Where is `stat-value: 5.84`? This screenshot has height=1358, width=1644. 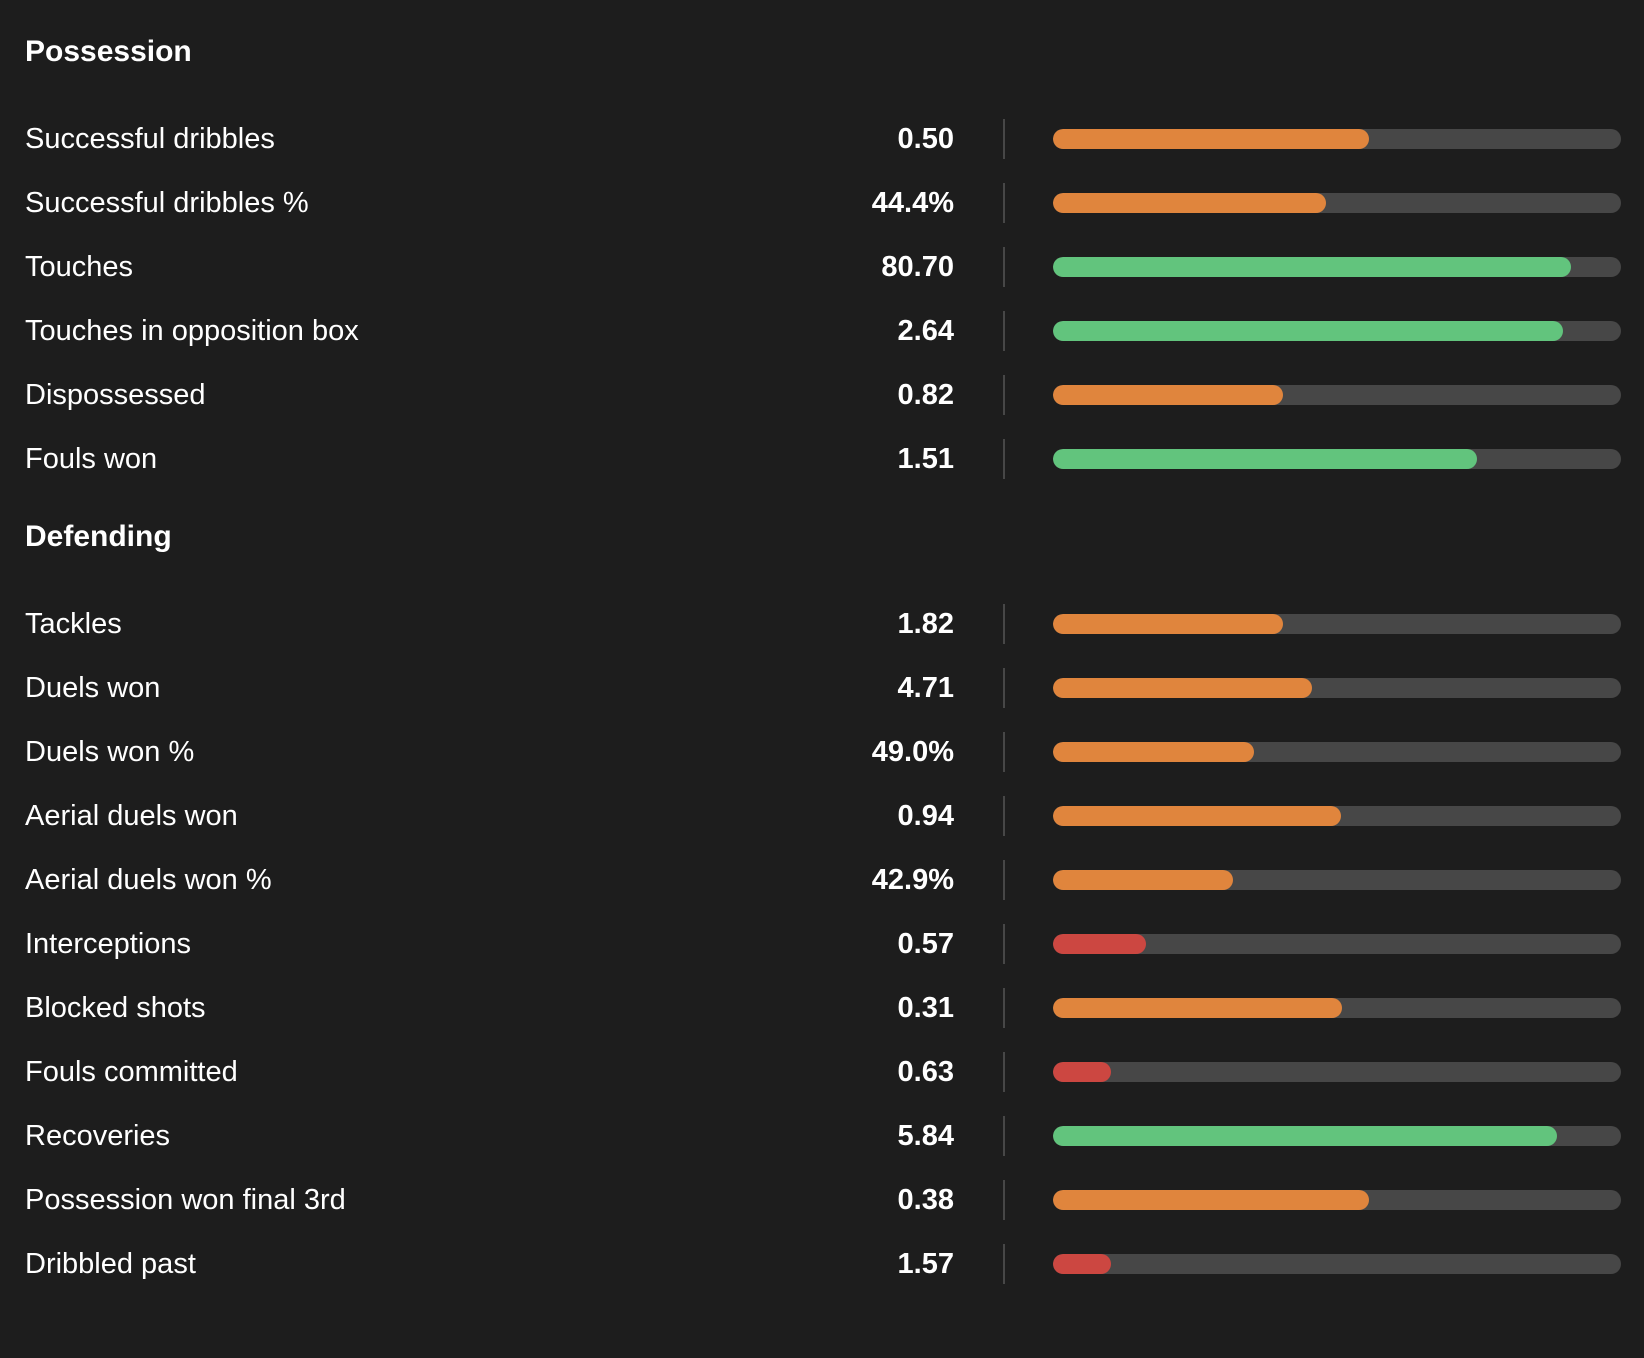 stat-value: 5.84 is located at coordinates (925, 1136).